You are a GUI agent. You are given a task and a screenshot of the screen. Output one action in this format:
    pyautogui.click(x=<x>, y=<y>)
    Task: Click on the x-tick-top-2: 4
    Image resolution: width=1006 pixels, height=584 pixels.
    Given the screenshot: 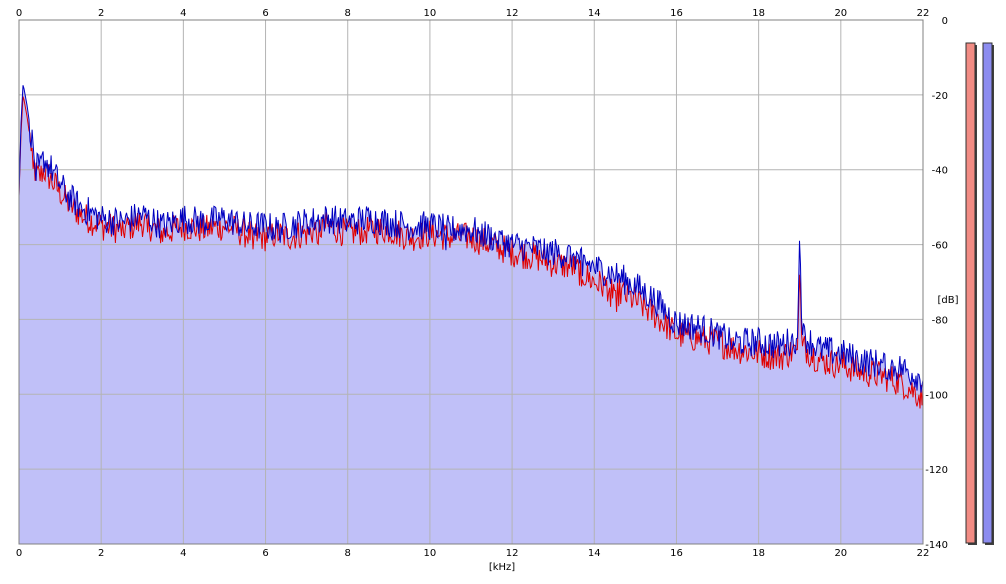 What is the action you would take?
    pyautogui.click(x=183, y=13)
    